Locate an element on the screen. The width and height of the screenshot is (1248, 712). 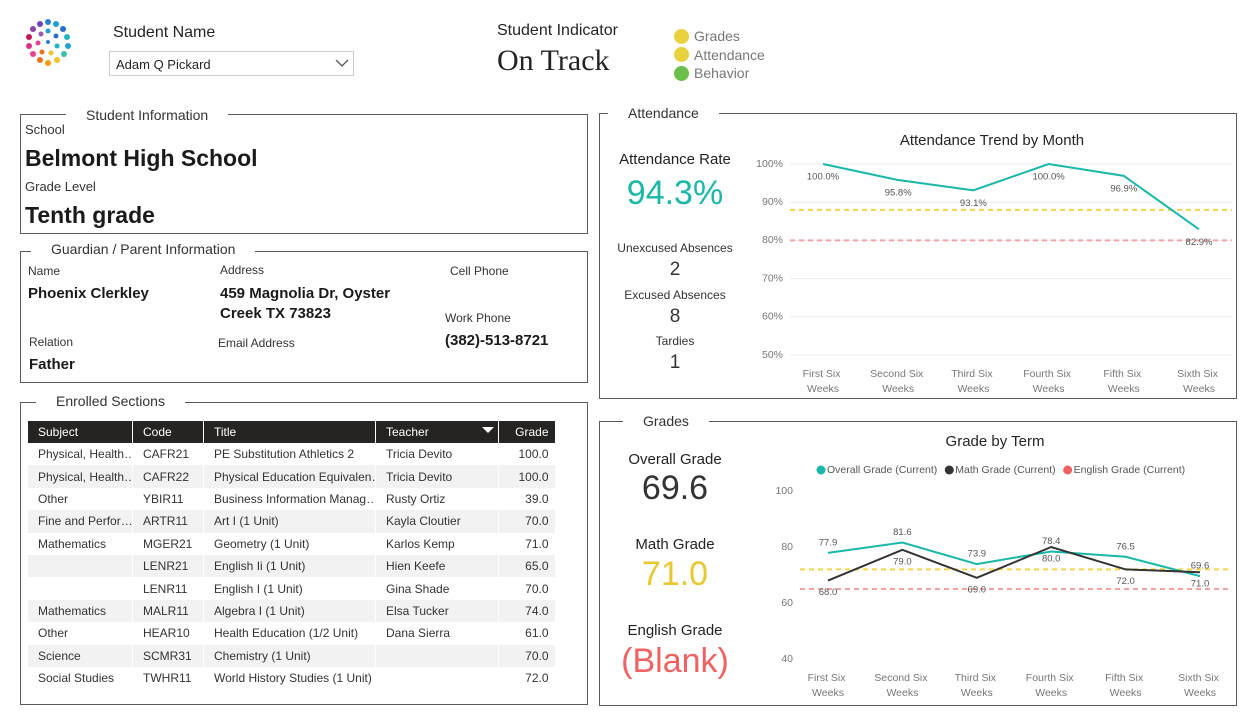
column-header: Subject is located at coordinates (80, 432).